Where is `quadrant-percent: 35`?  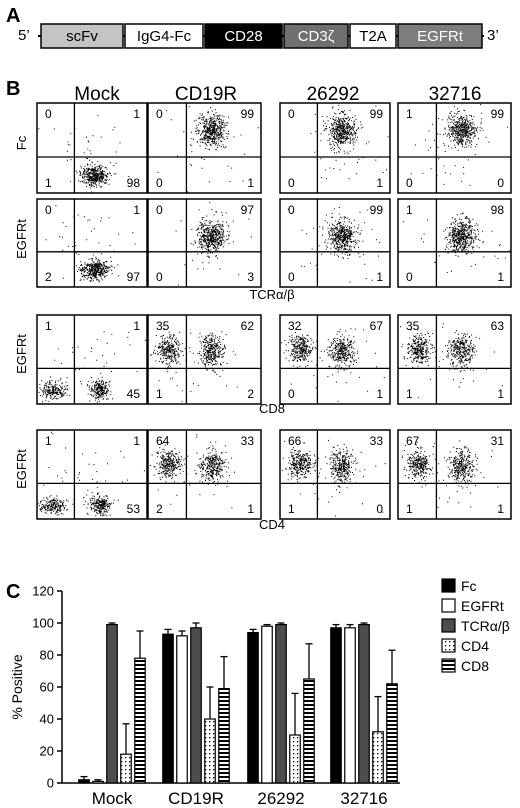 quadrant-percent: 35 is located at coordinates (163, 326).